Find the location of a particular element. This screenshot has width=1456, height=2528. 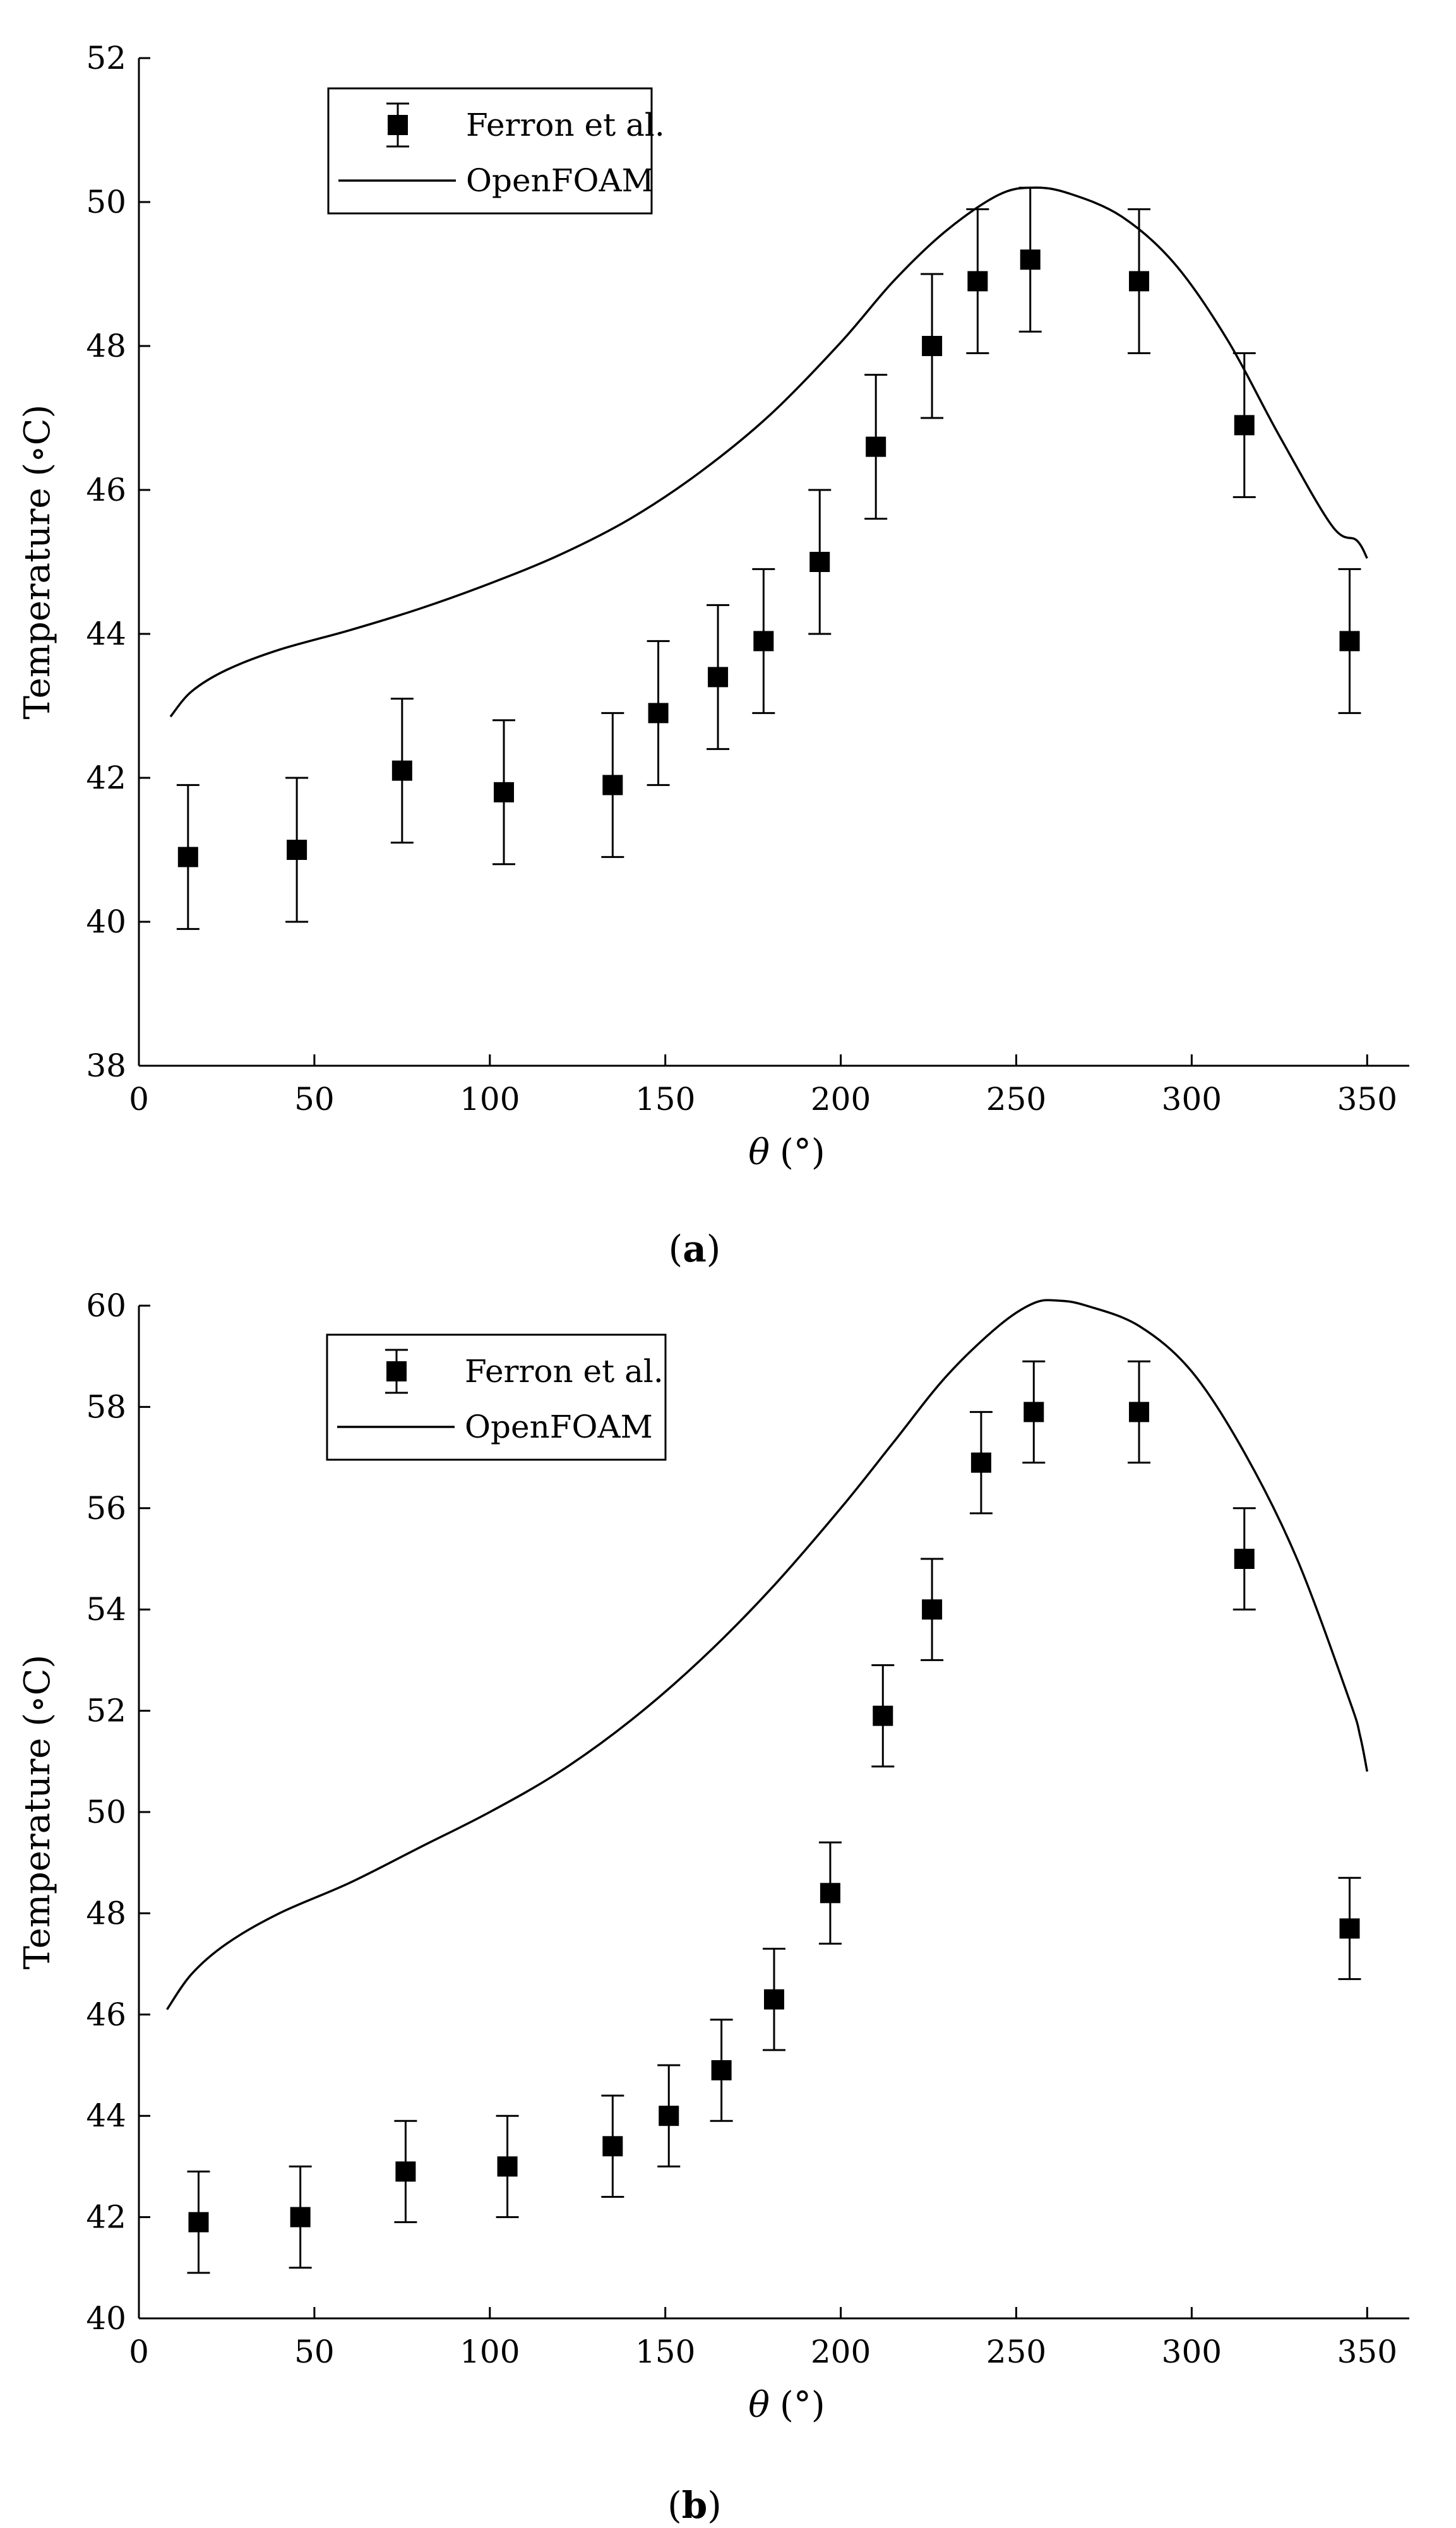

panel-caption: (b) is located at coordinates (694, 2505).